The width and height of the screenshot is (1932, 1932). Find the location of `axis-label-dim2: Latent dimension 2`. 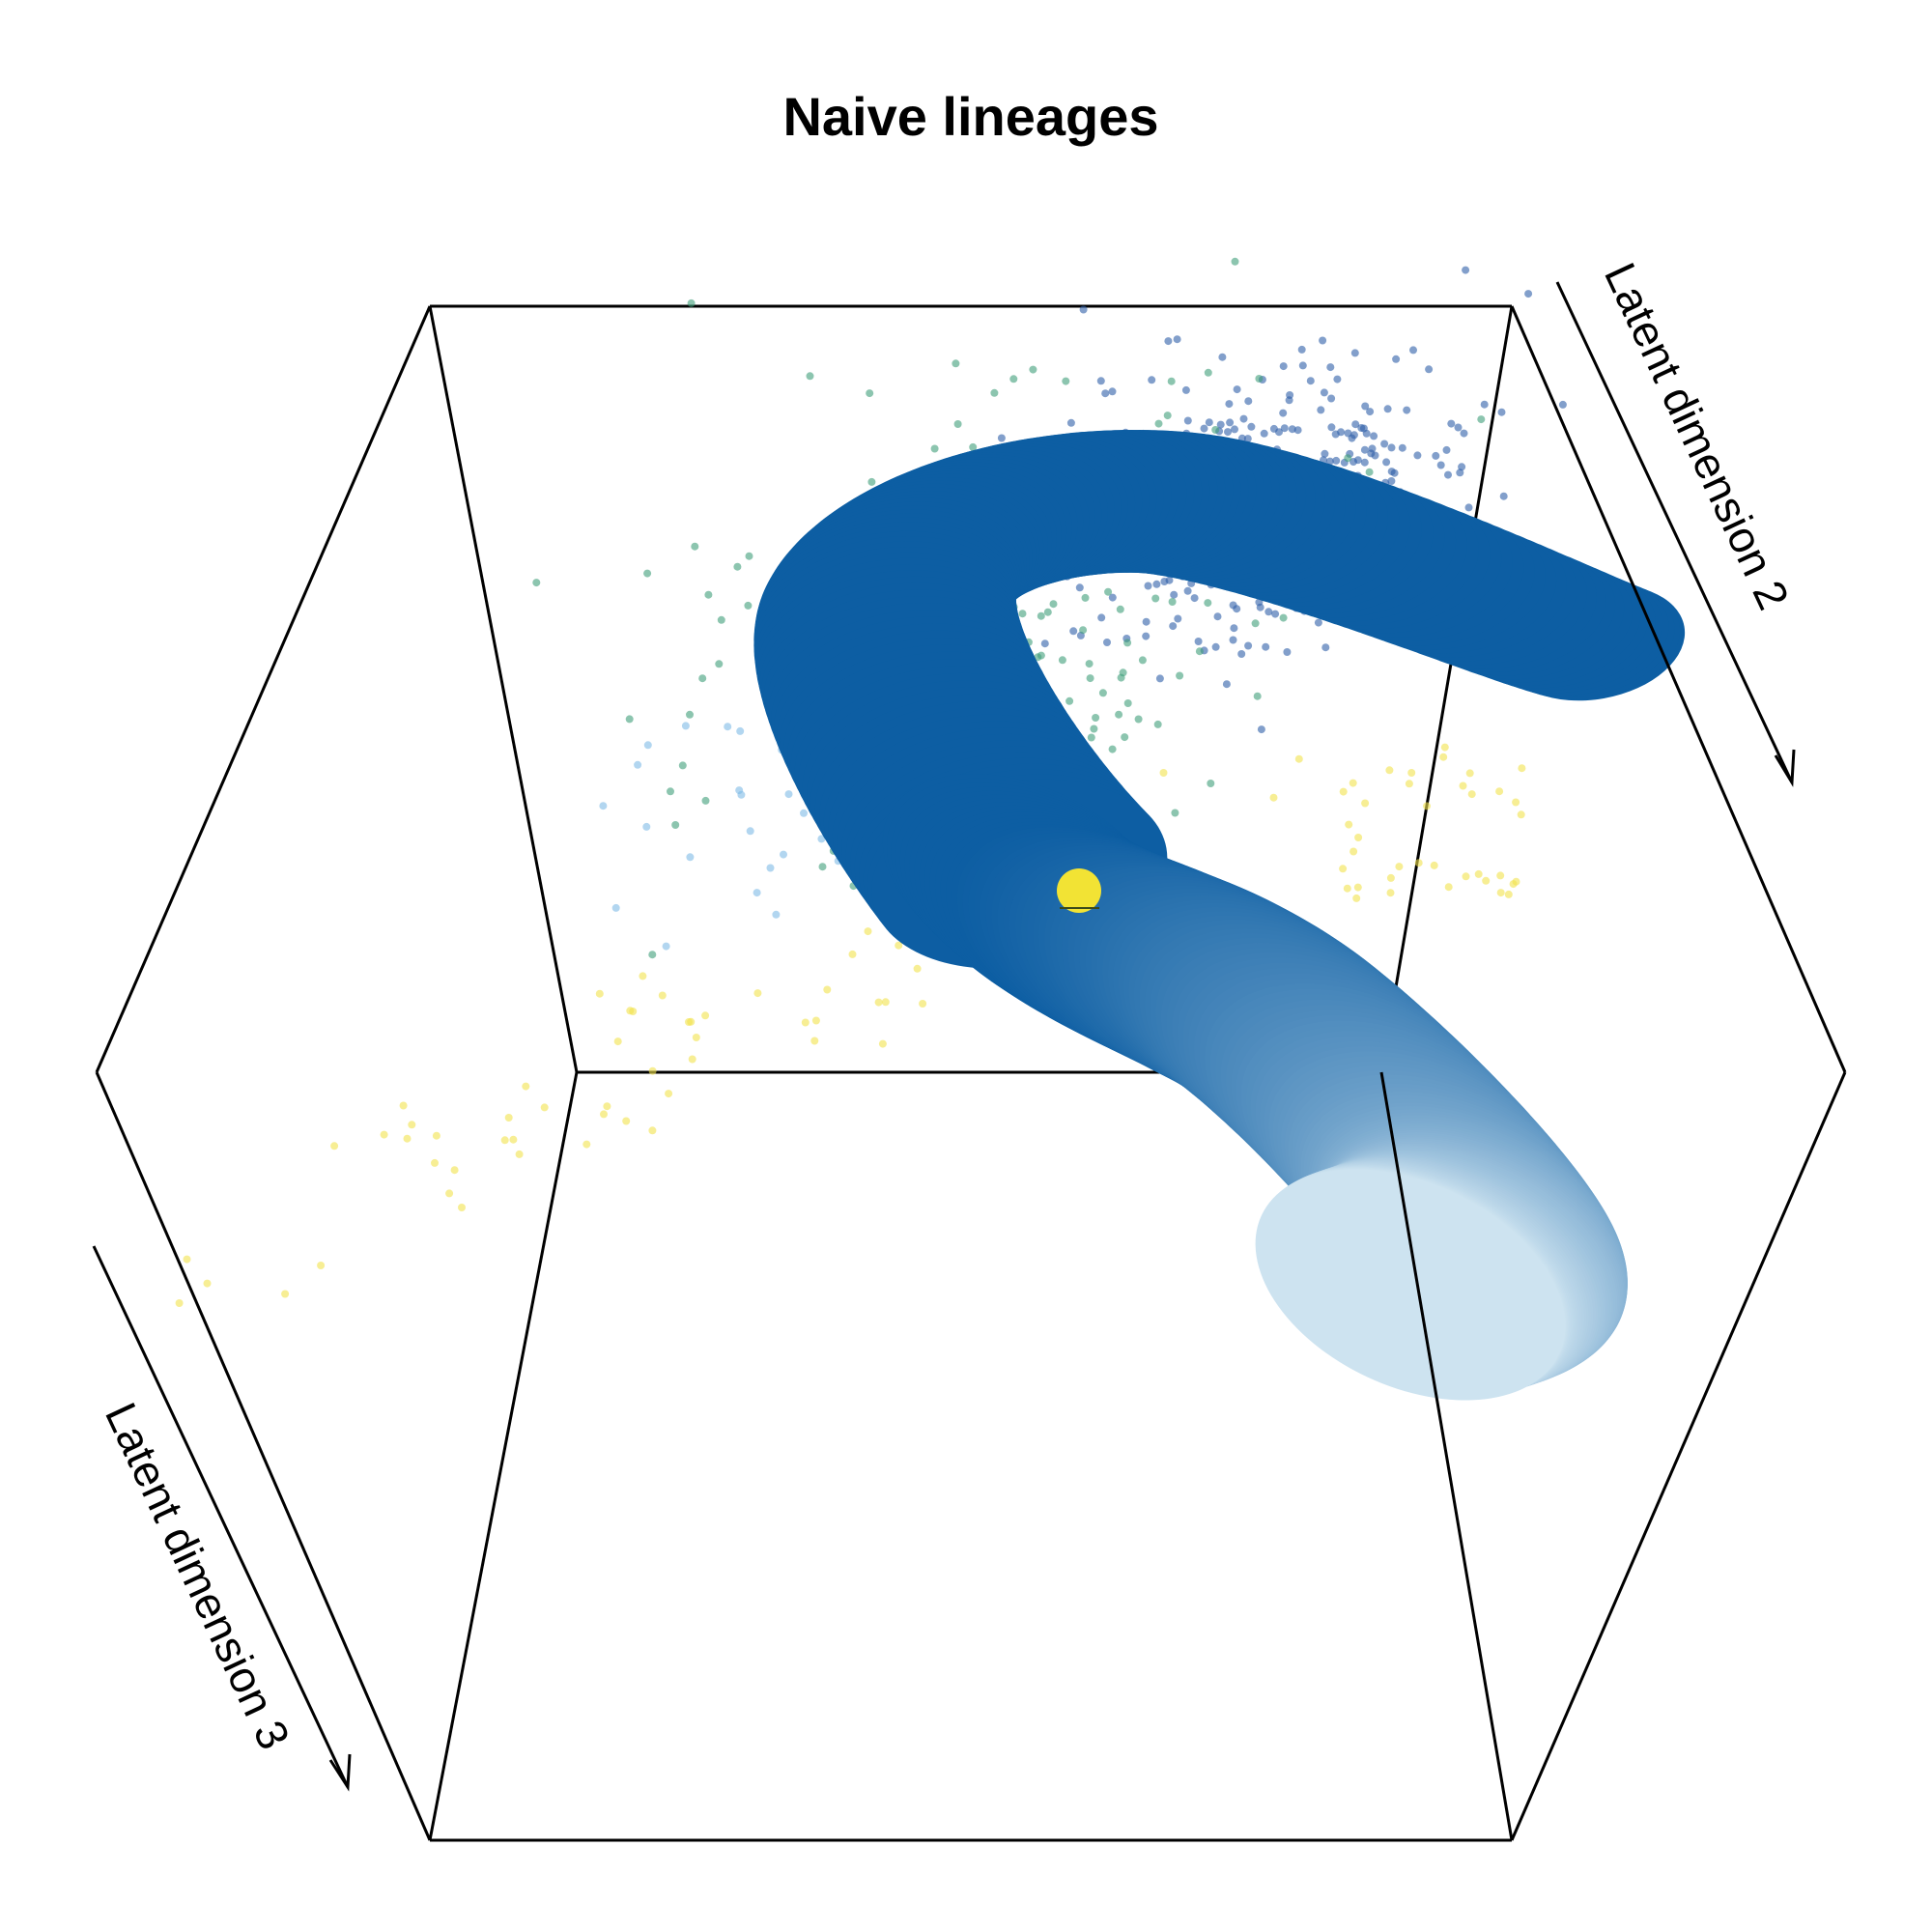

axis-label-dim2: Latent dimension 2 is located at coordinates (1697, 435).